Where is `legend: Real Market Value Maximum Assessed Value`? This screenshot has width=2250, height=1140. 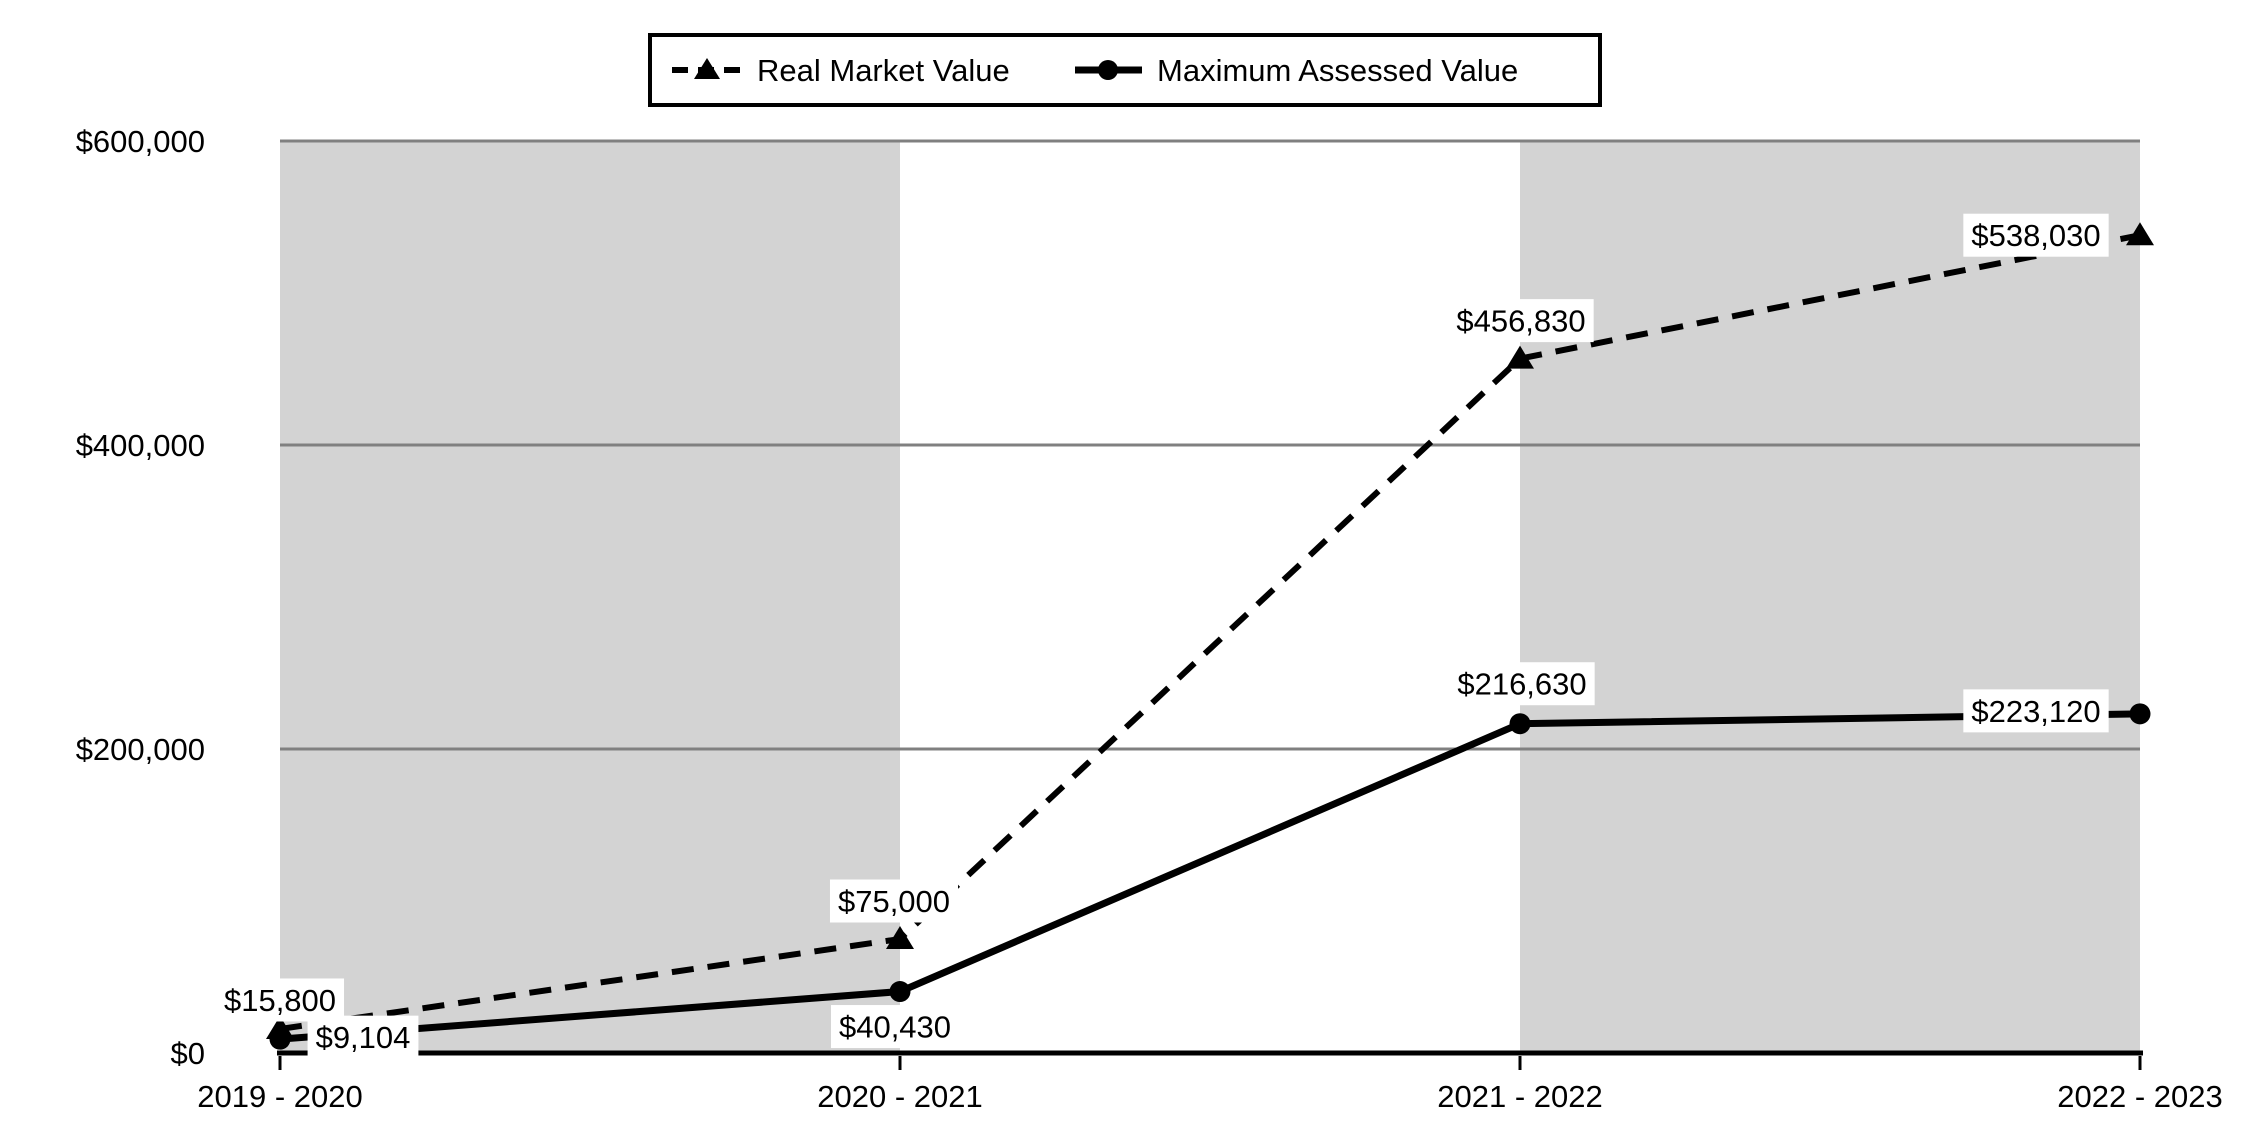
legend: Real Market Value Maximum Assessed Value is located at coordinates (1125, 70).